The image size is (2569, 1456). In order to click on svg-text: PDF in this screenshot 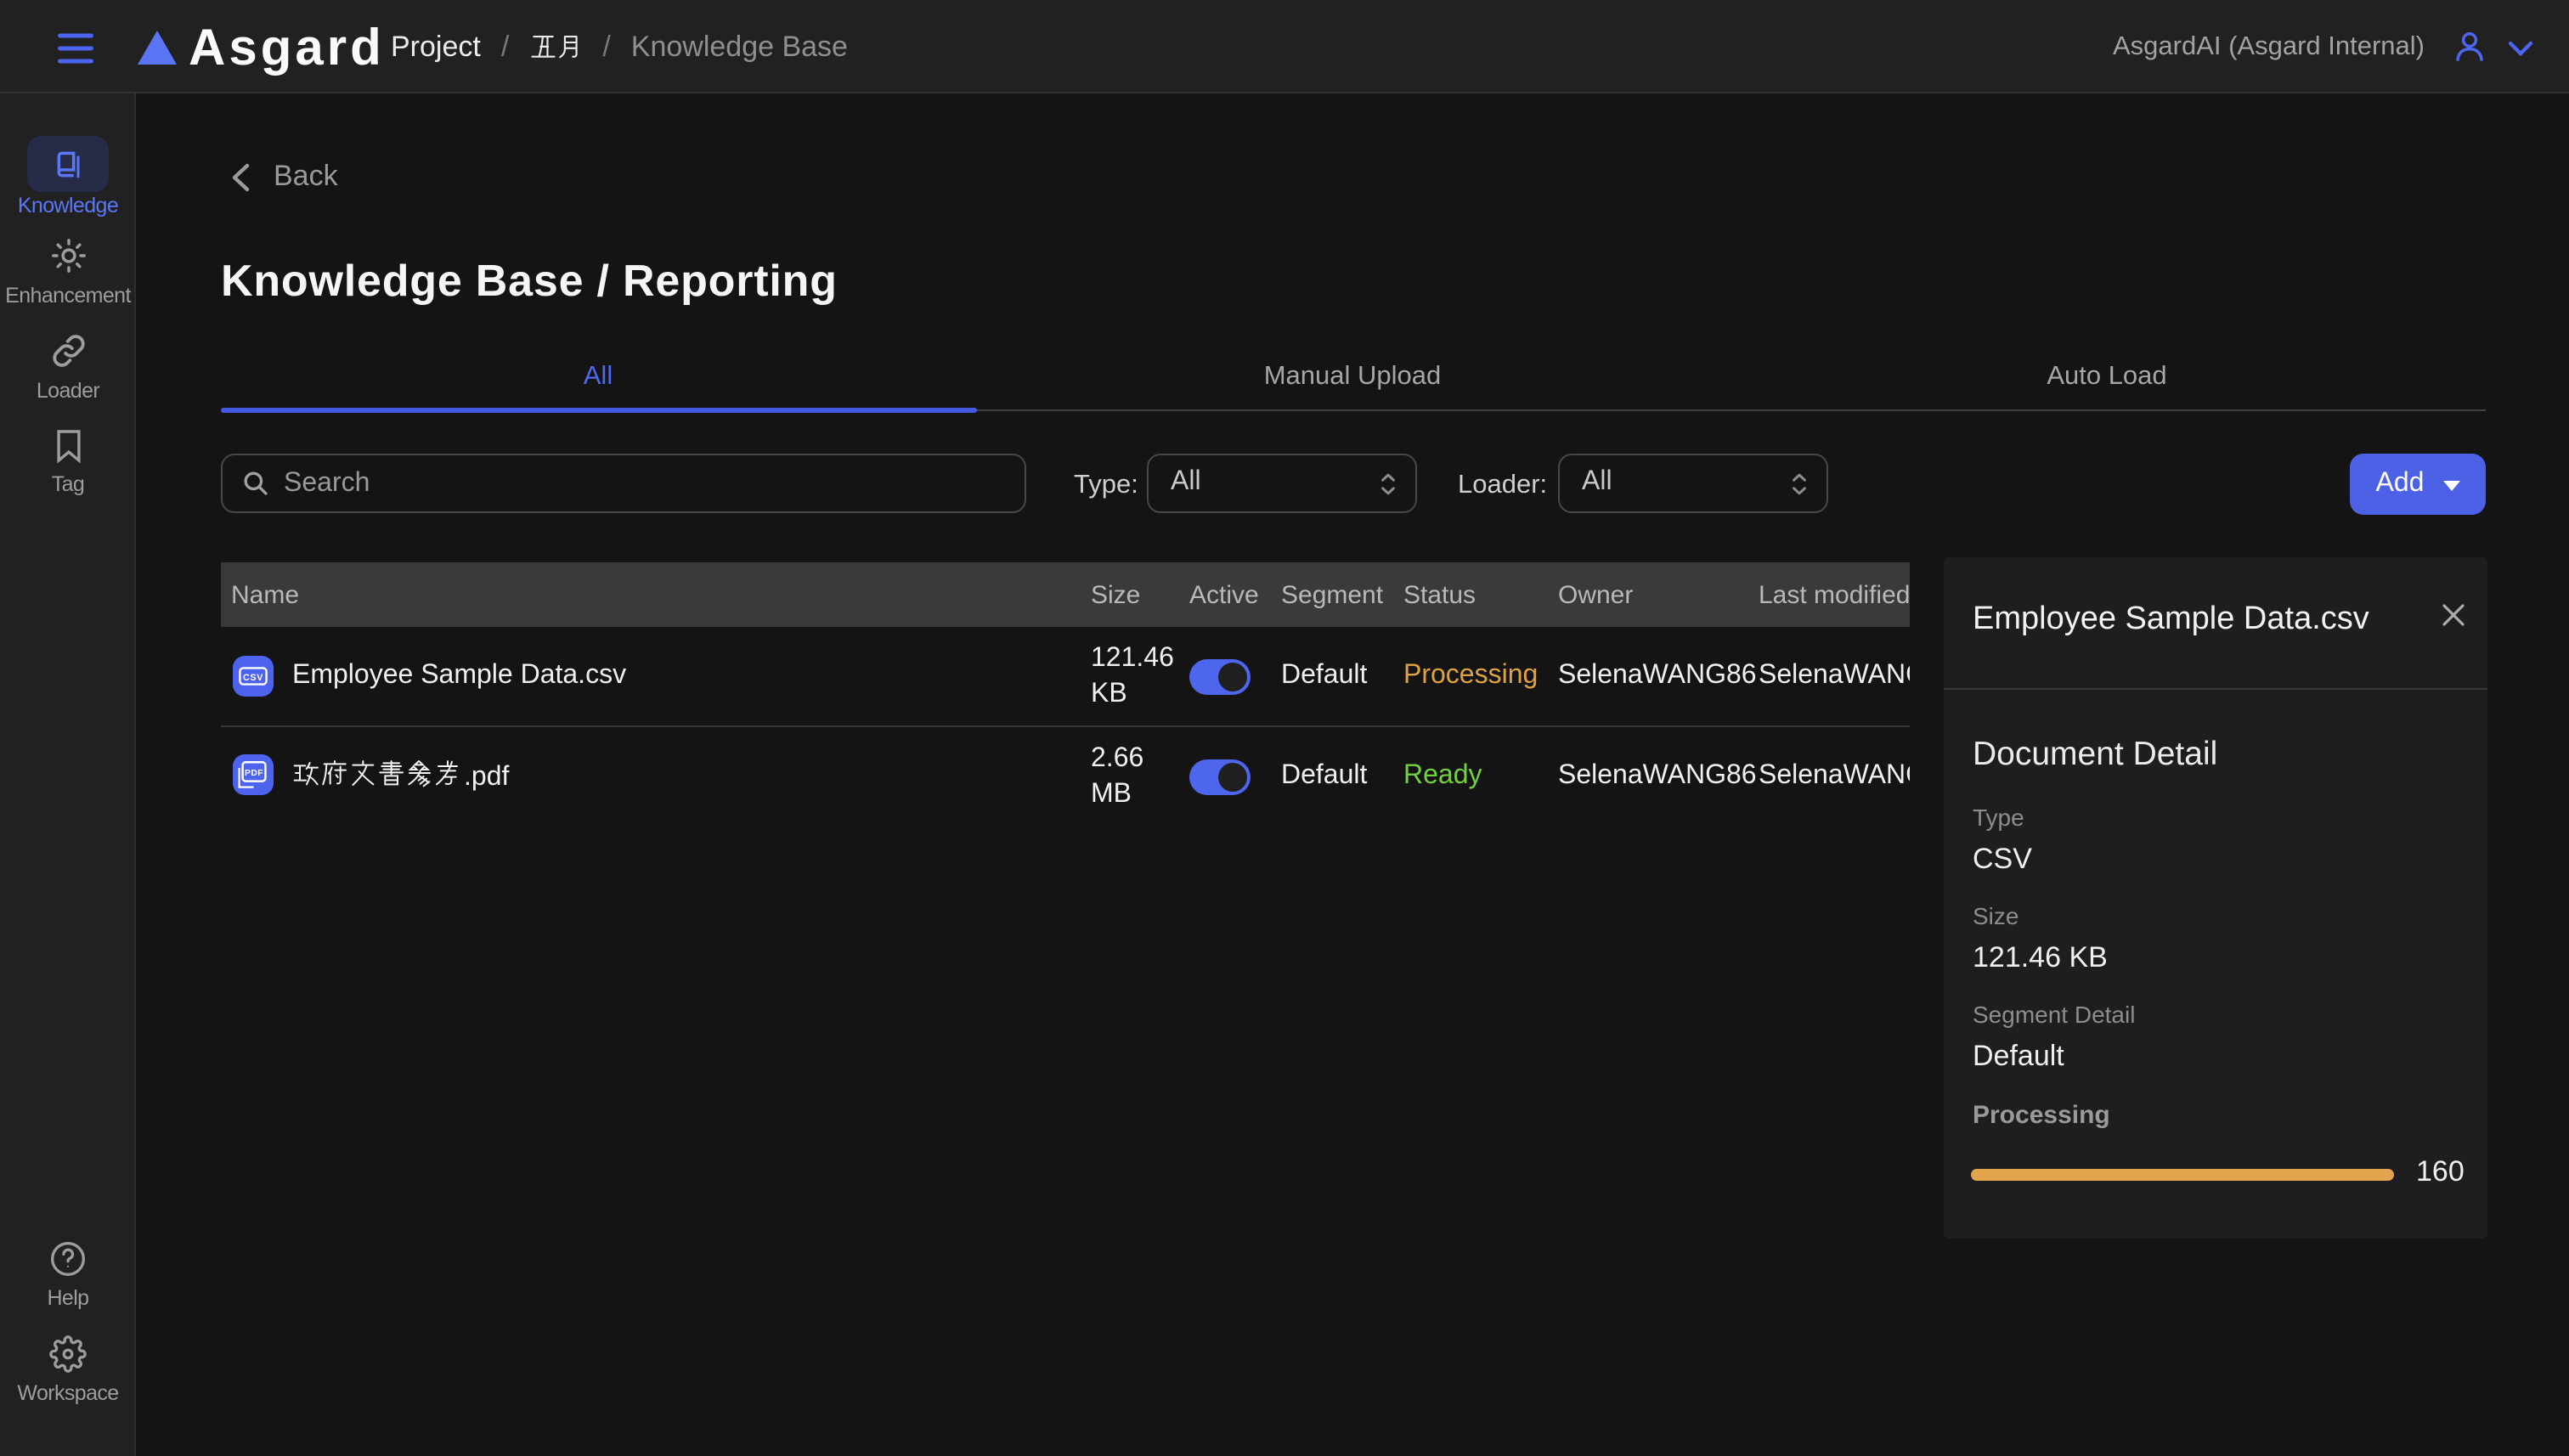, I will do `click(254, 773)`.